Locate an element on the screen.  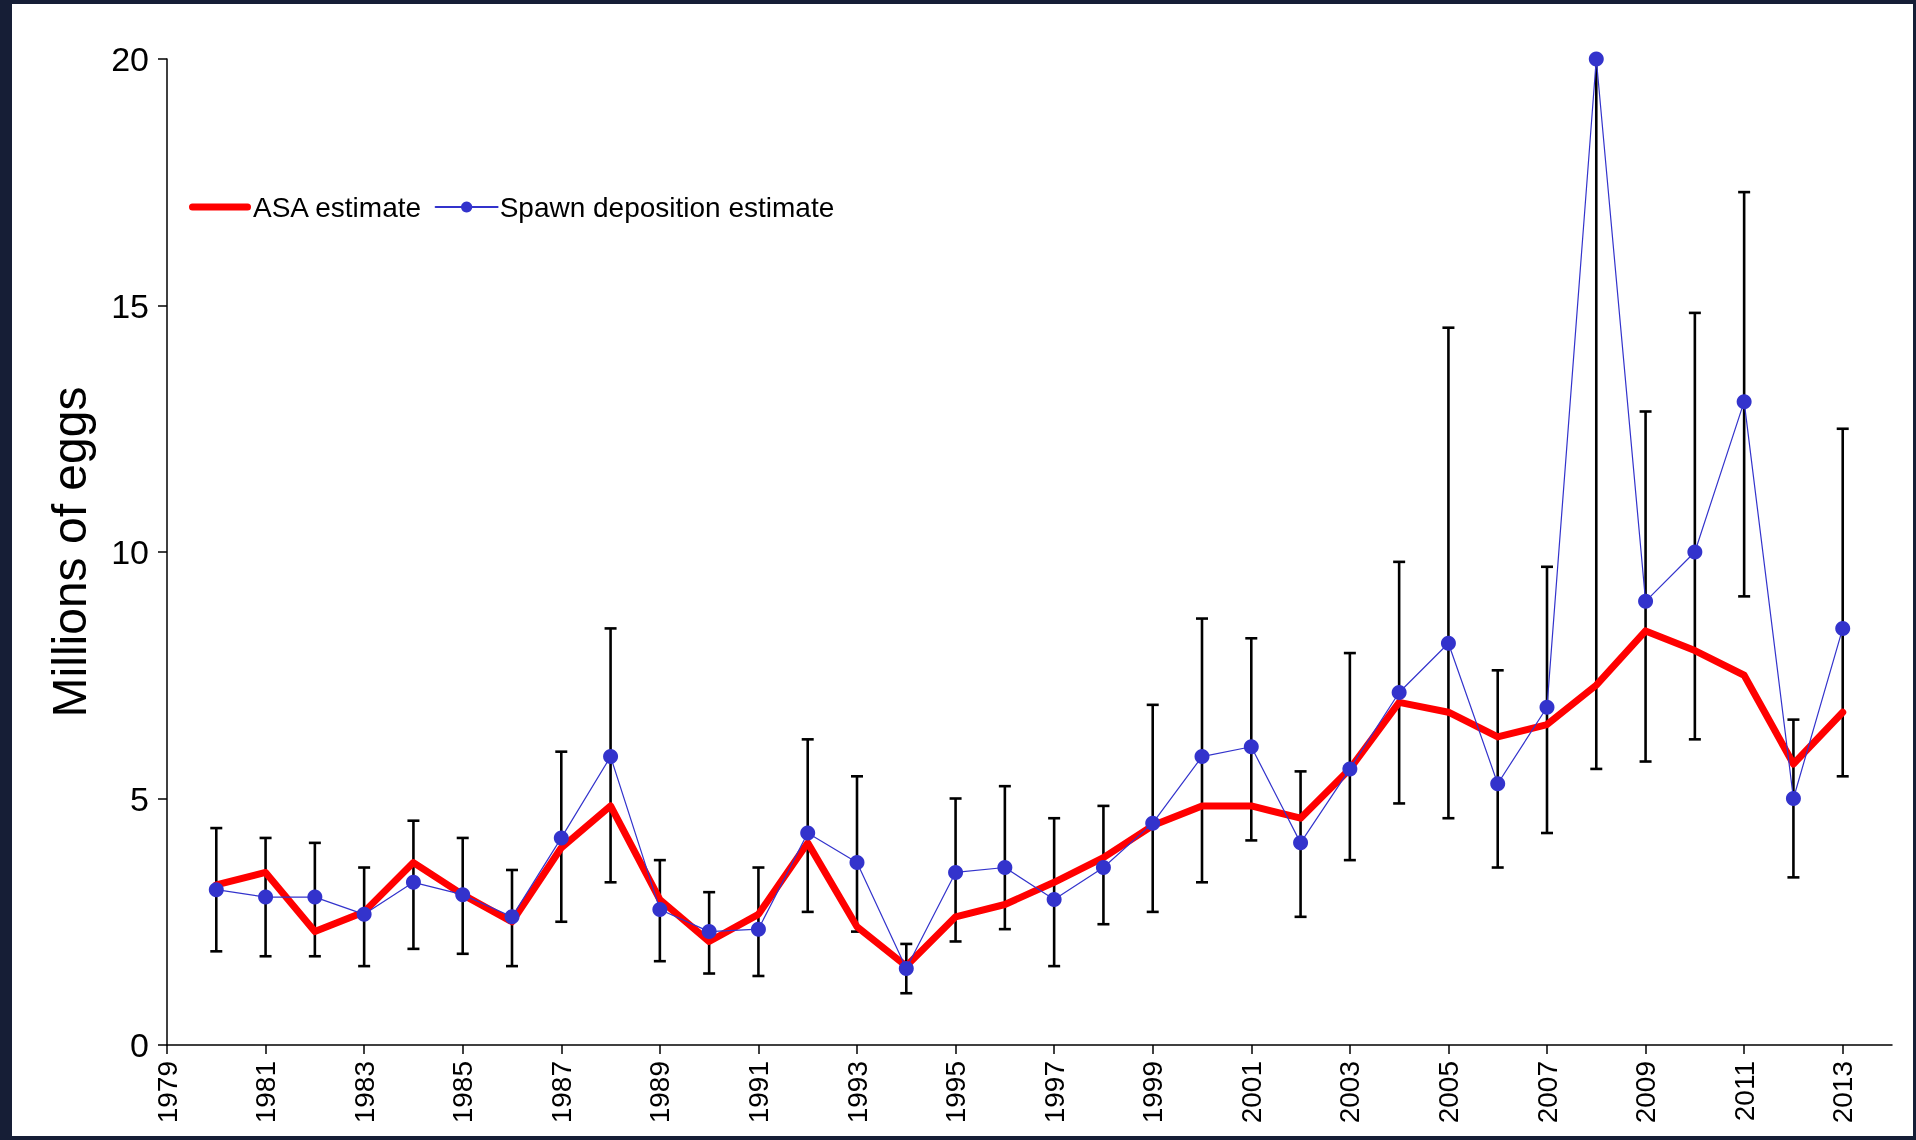
x-tick-label: 1985 is located at coordinates (463, 1092).